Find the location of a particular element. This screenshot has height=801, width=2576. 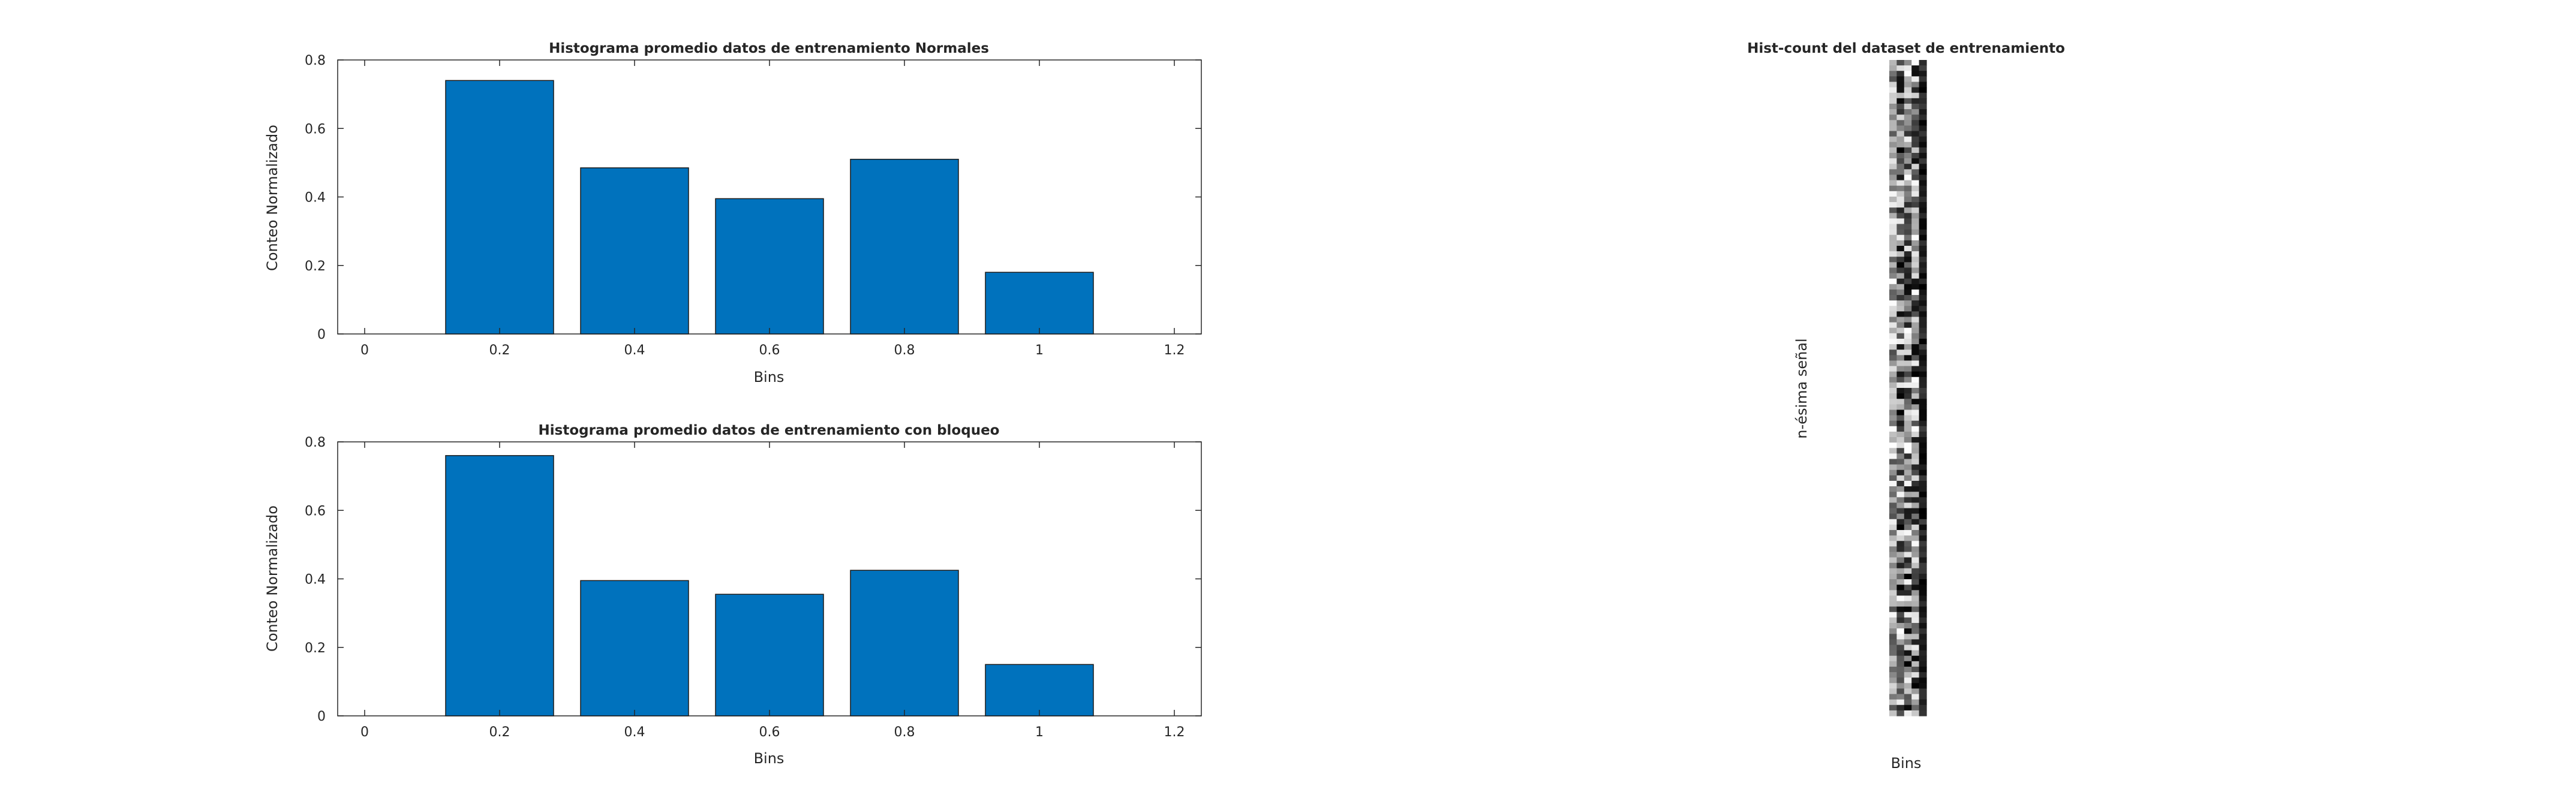

y-axis-label: n-ésima señal is located at coordinates (1802, 388).